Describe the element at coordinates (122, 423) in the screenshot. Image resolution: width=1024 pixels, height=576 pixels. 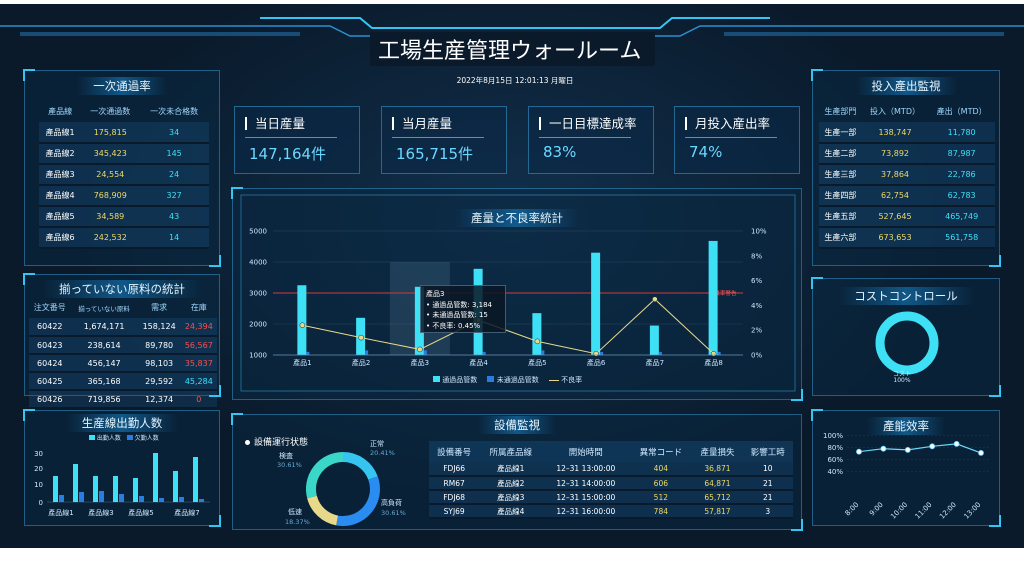
I see `attendance-title: 生産線出勤人数` at that location.